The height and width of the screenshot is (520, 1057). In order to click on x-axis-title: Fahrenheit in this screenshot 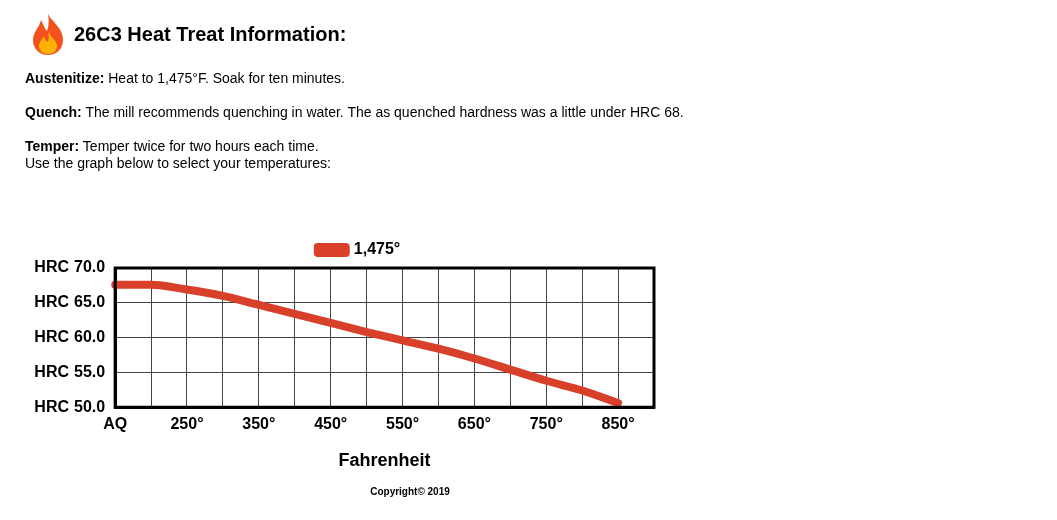, I will do `click(384, 460)`.